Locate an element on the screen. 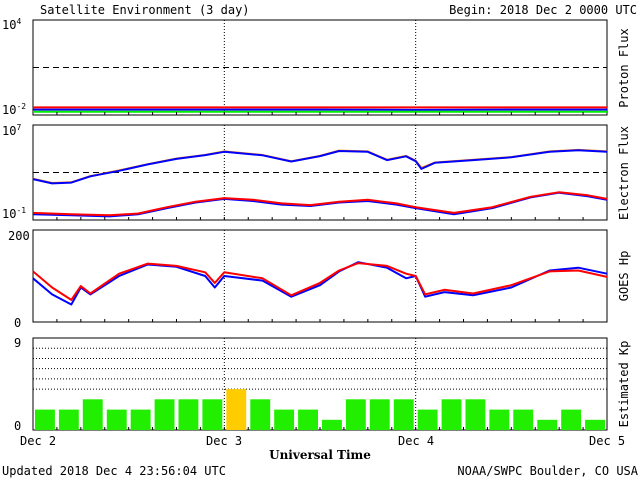  proton-ytick-top: 104 is located at coordinates (11, 24).